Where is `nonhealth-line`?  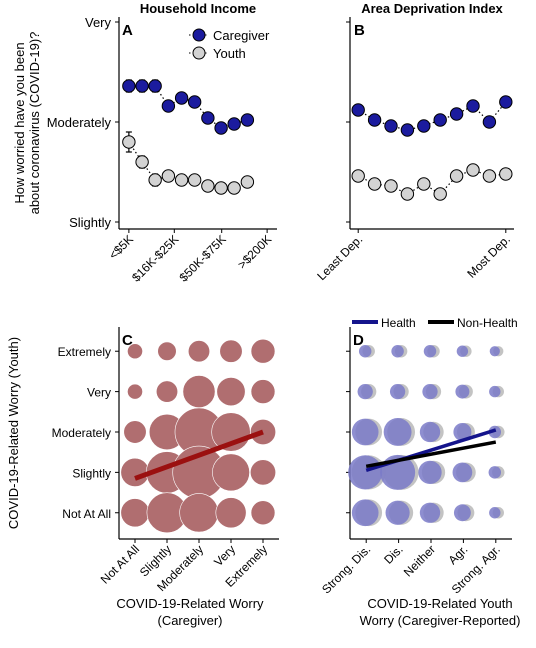
nonhealth-line is located at coordinates (431, 454).